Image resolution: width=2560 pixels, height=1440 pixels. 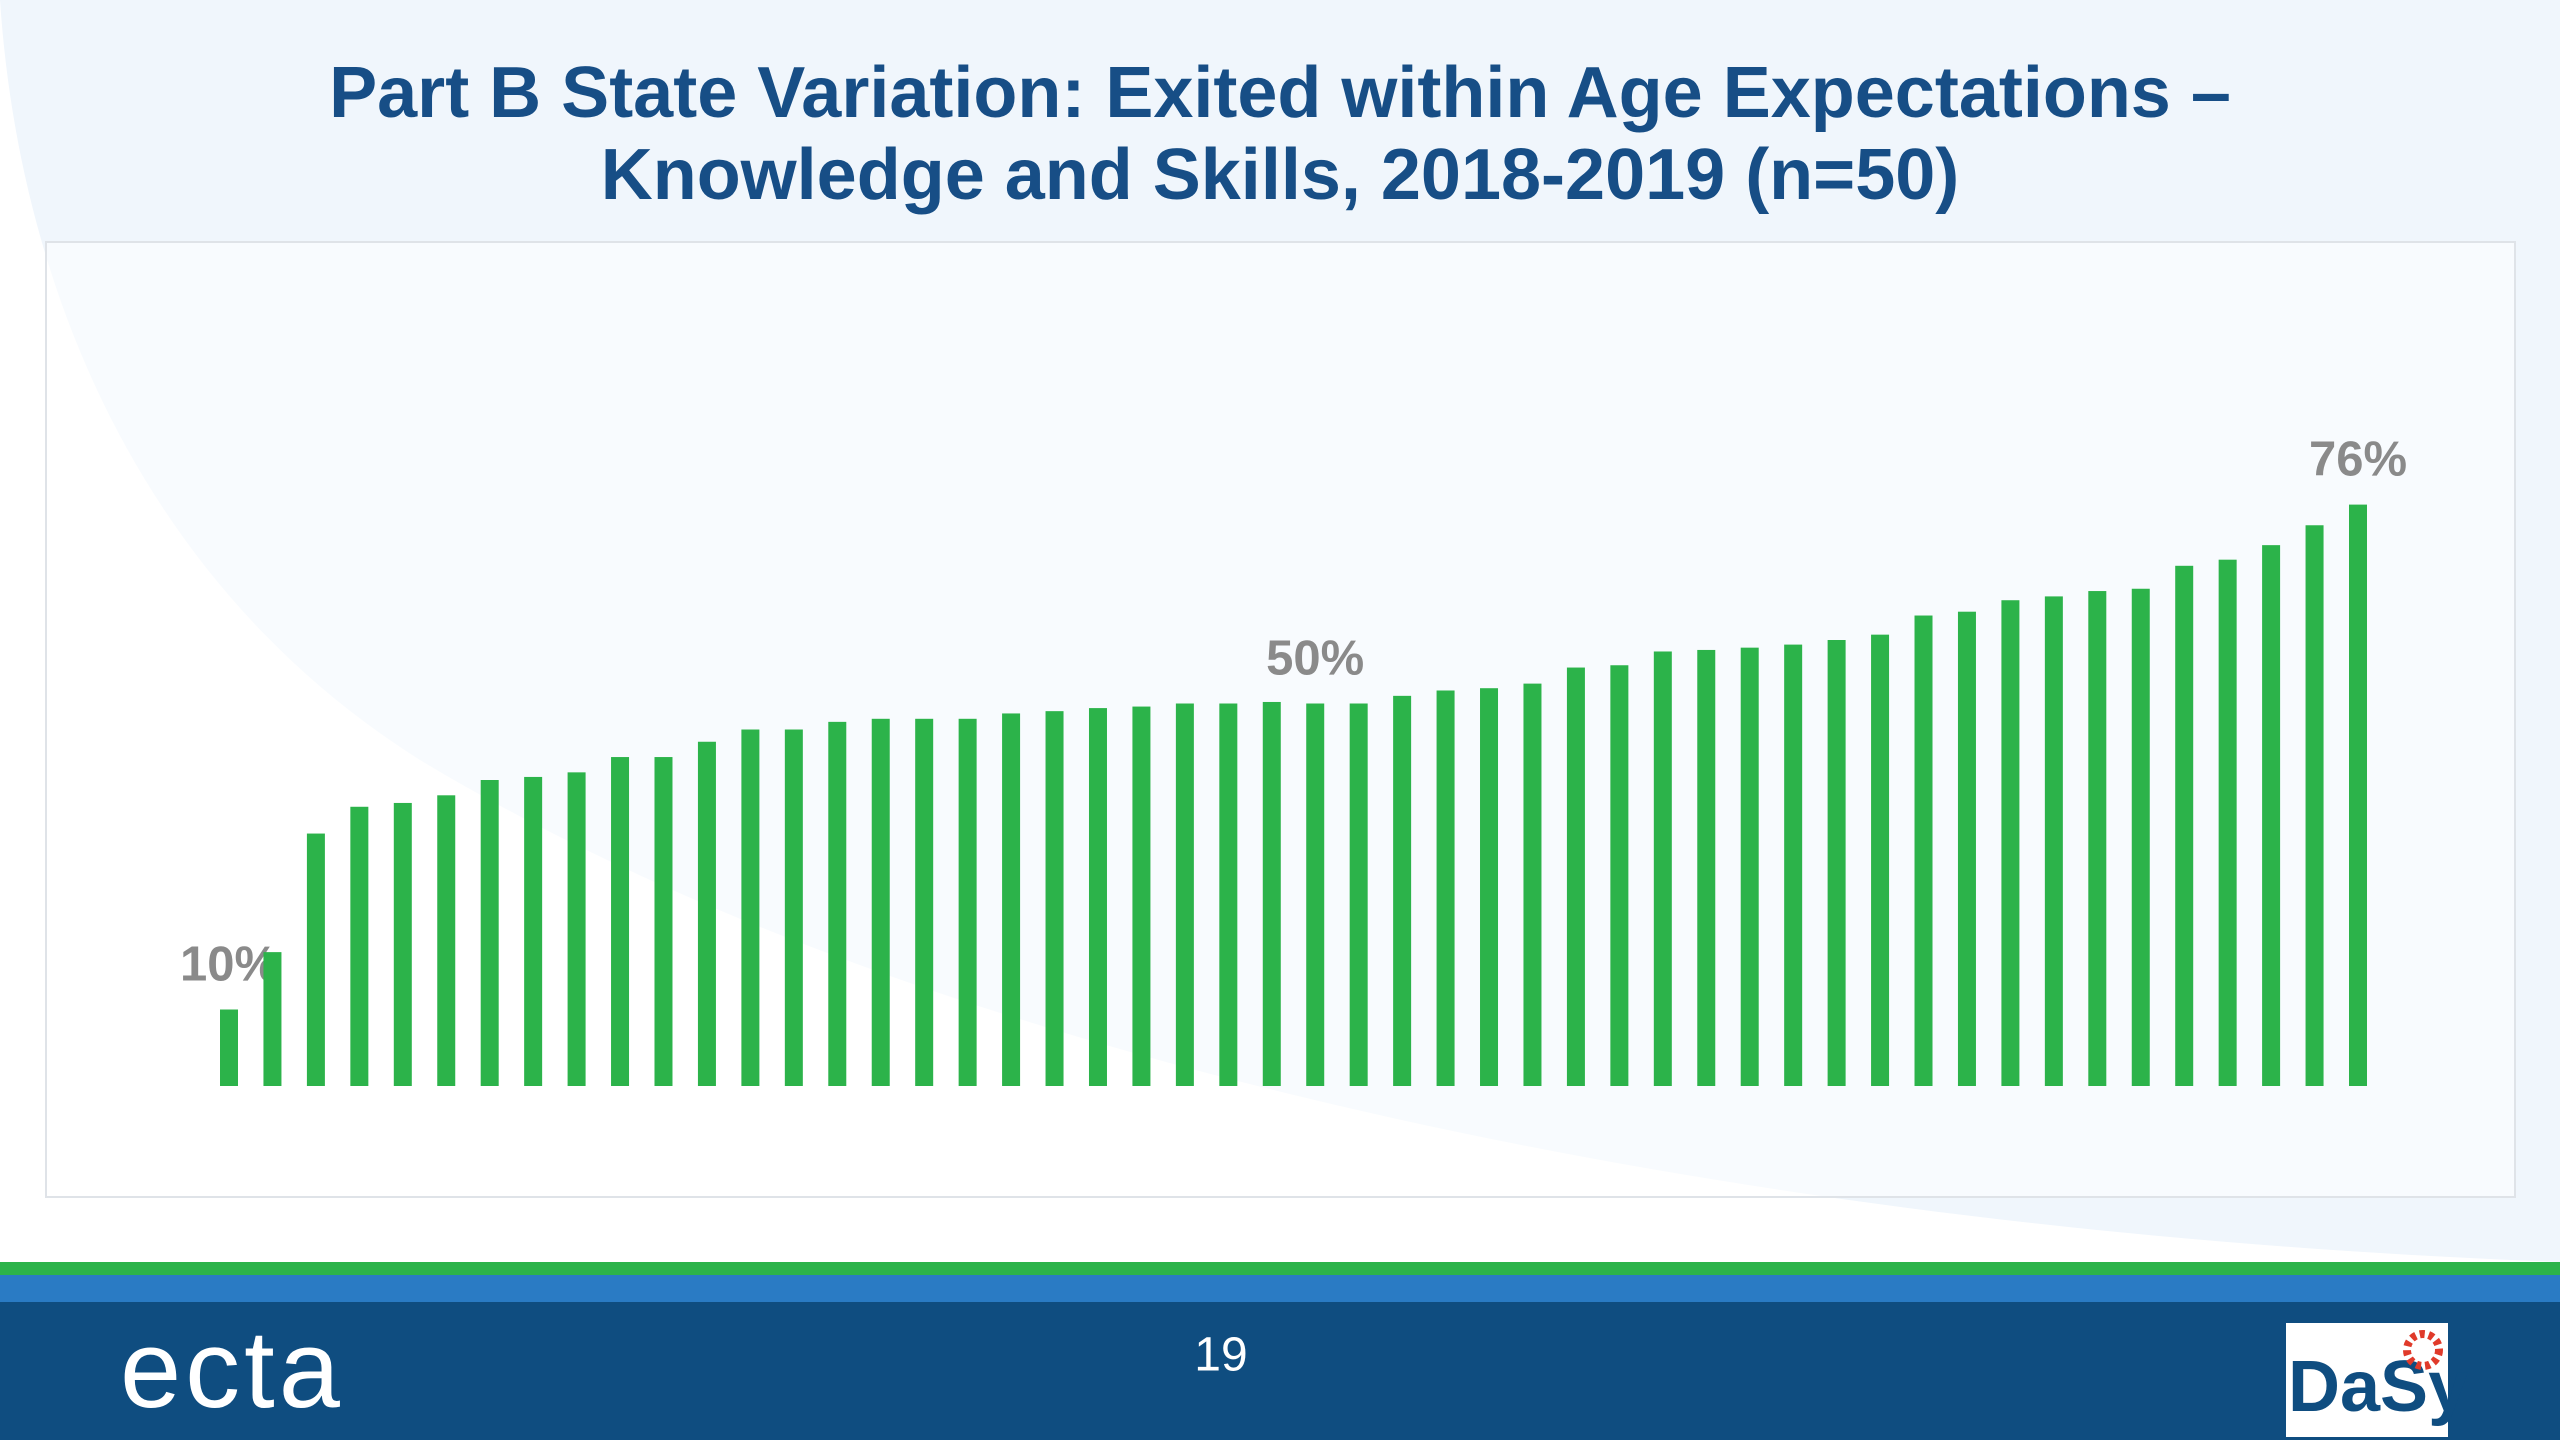 I want to click on logo-right-box, so click(x=2367, y=1380).